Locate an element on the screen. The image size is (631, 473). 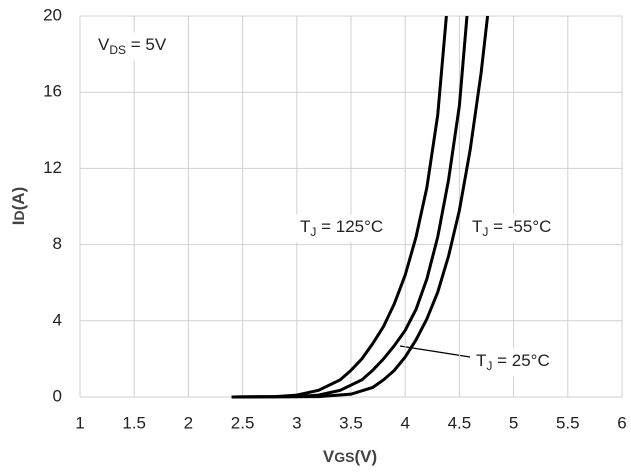
y-tick-label: 4 is located at coordinates (57, 319).